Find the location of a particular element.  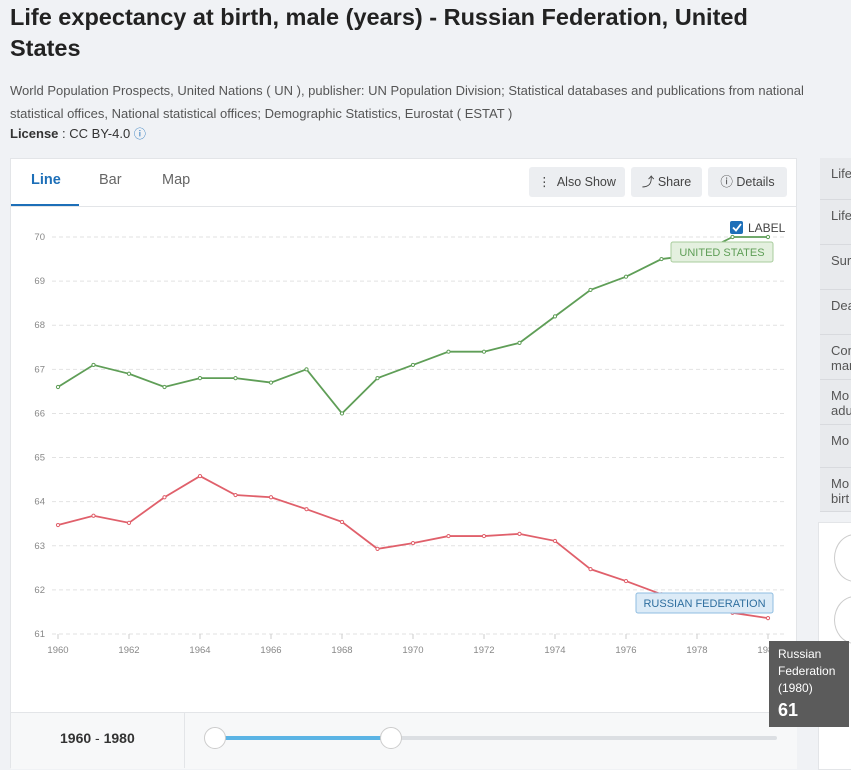

slider-range is located at coordinates (303, 738).